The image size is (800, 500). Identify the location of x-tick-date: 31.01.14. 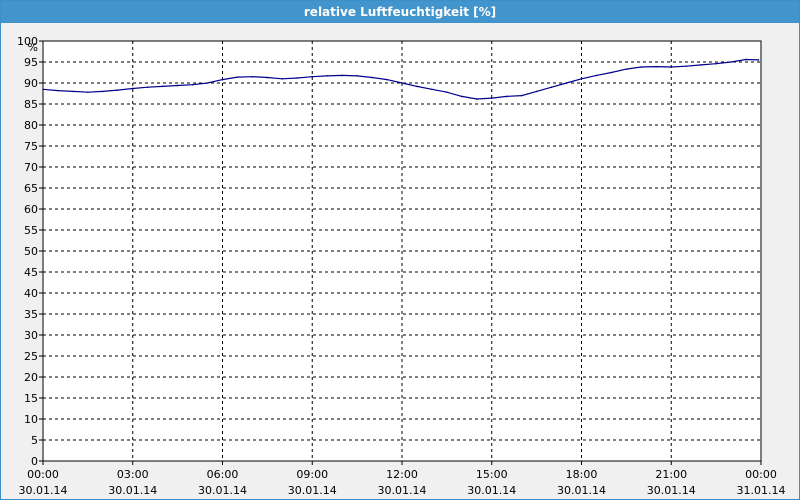
(761, 490).